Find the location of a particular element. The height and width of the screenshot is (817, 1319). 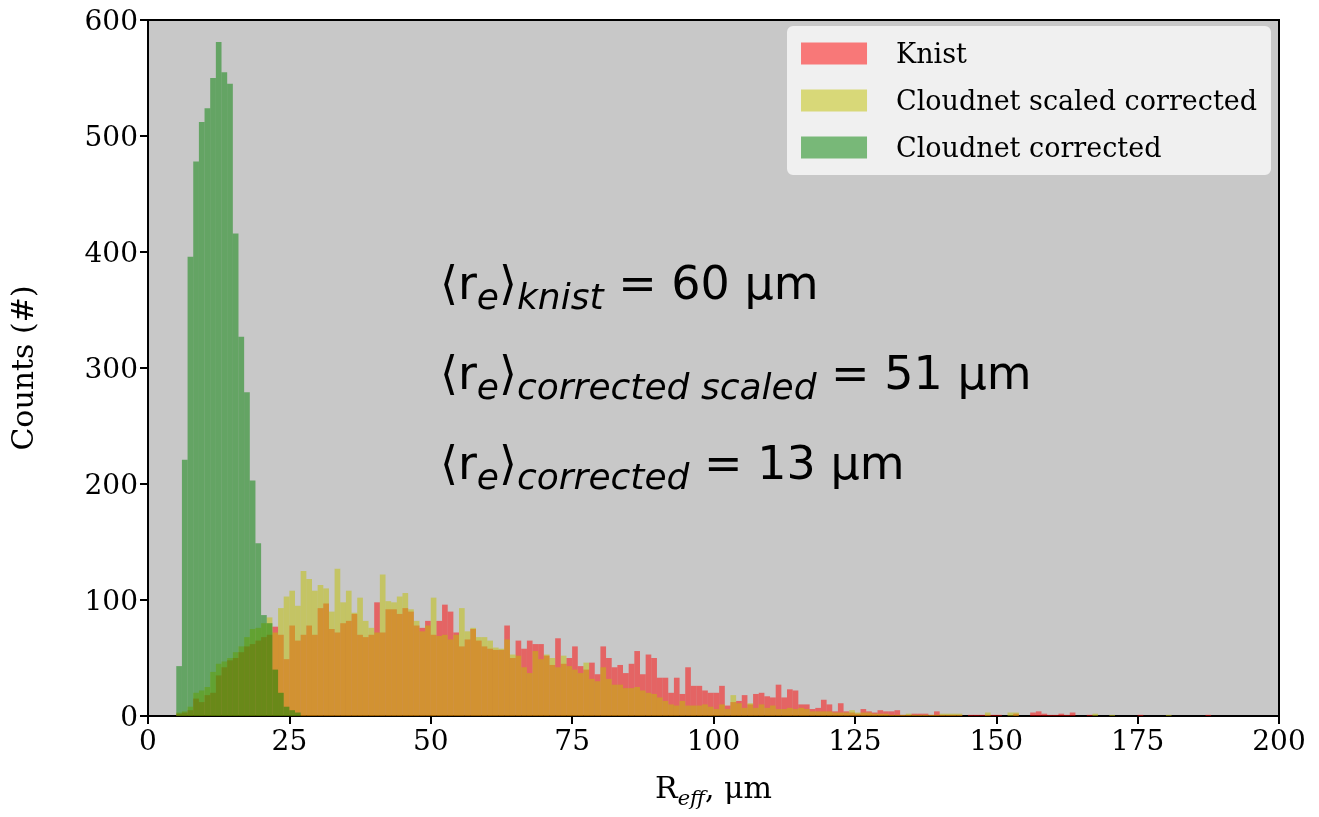

annotation: ⟨r$_{e}$⟩$_{knist}$ = 60 μm is located at coordinates (630, 287).